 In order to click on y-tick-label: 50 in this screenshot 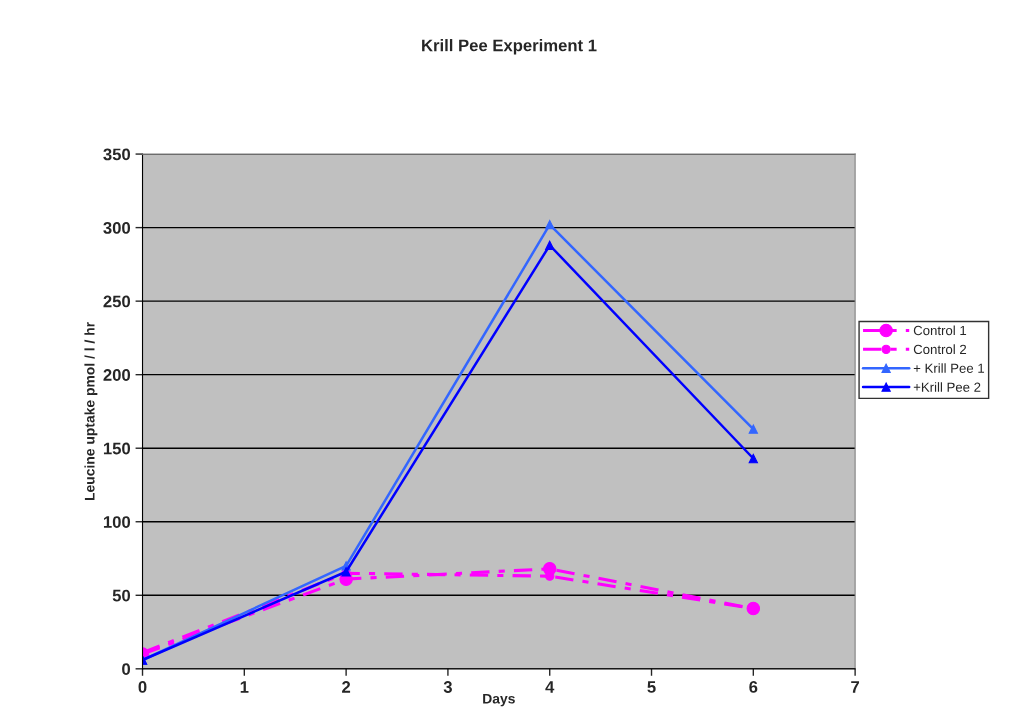, I will do `click(121, 595)`.